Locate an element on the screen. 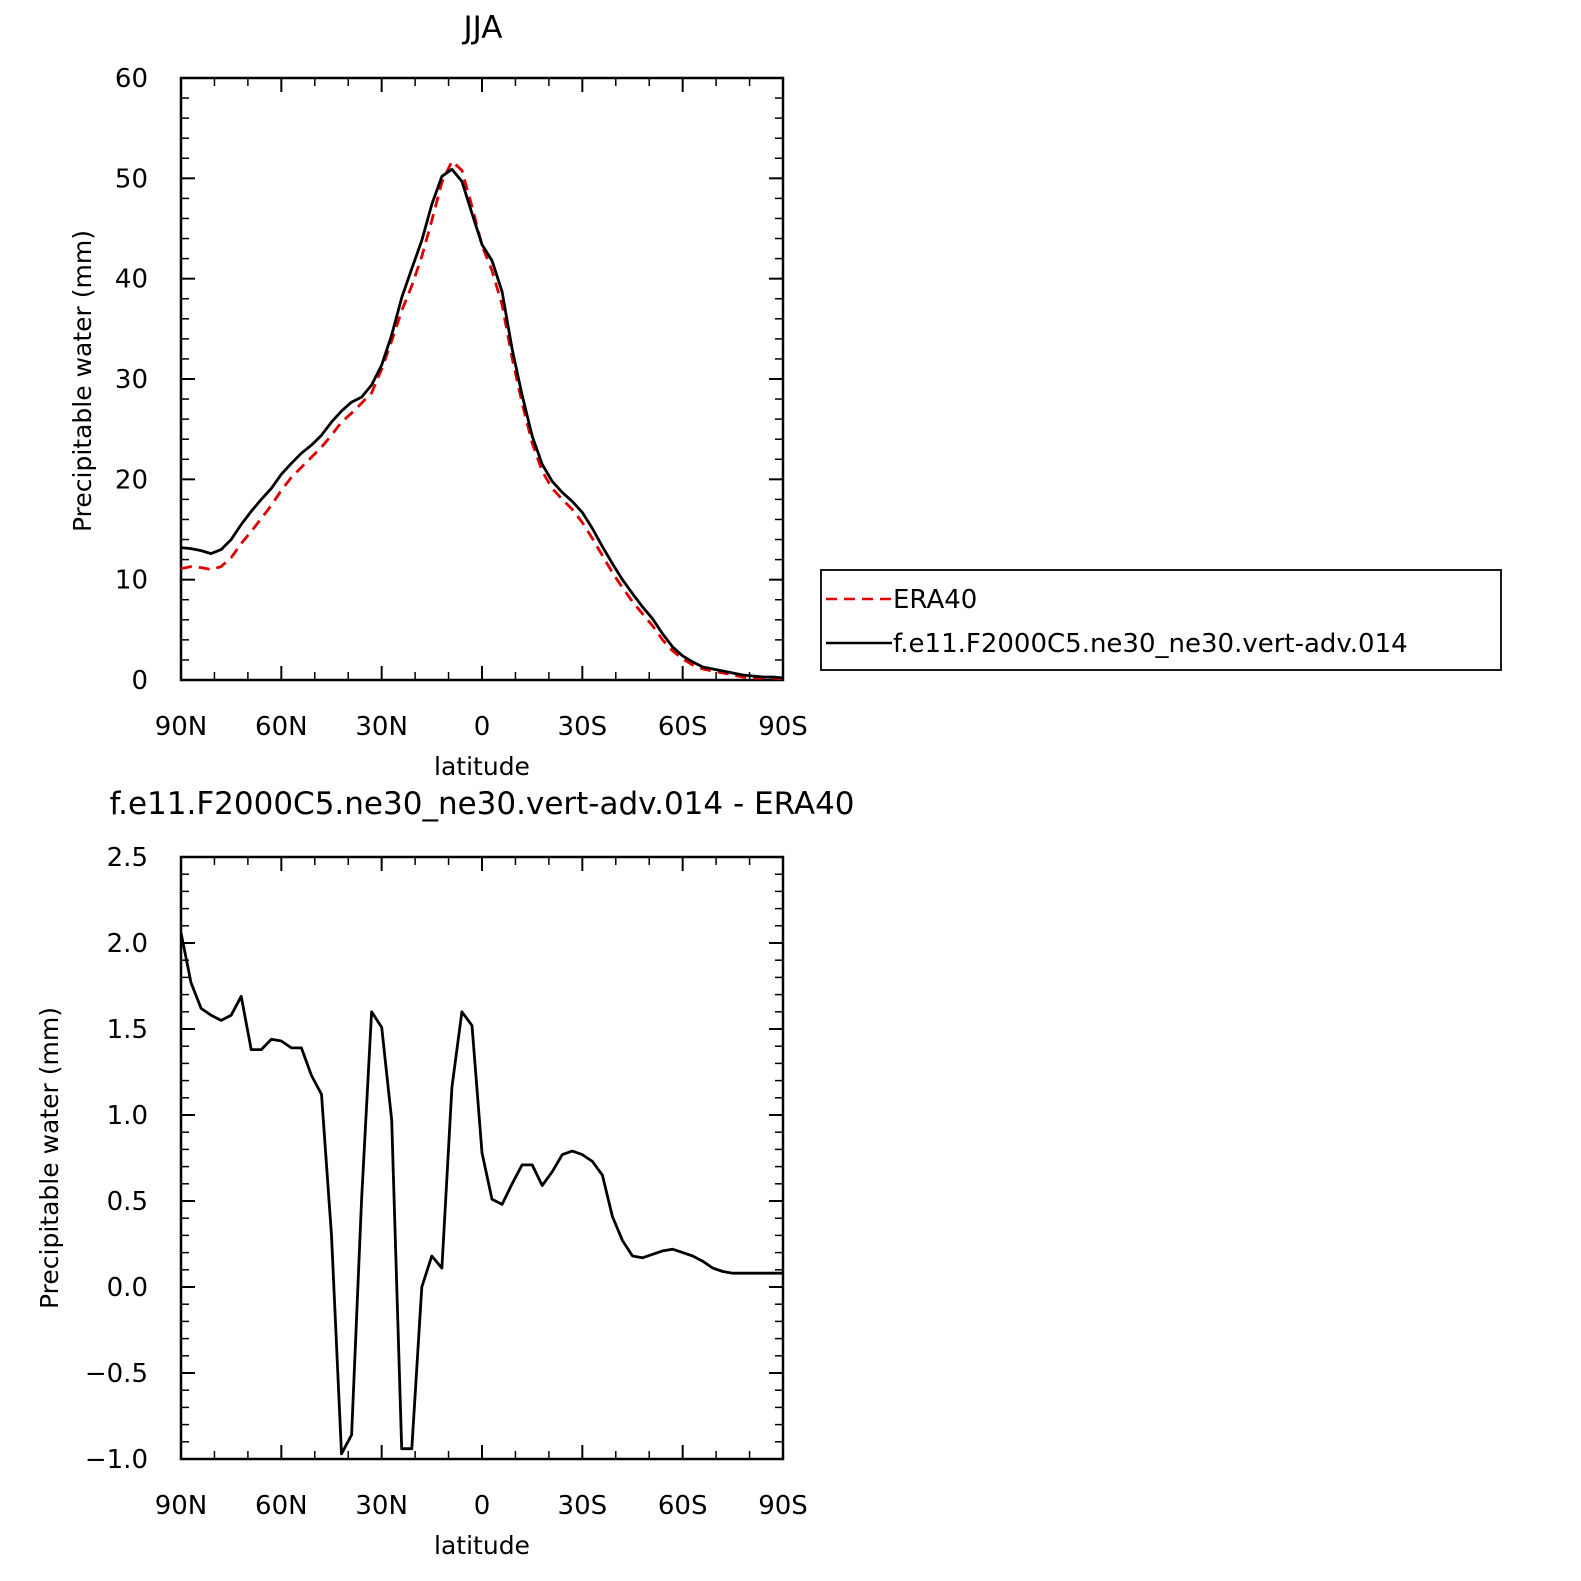 Image resolution: width=1581 pixels, height=1581 pixels. top-series-line-era40 is located at coordinates (482, 420).